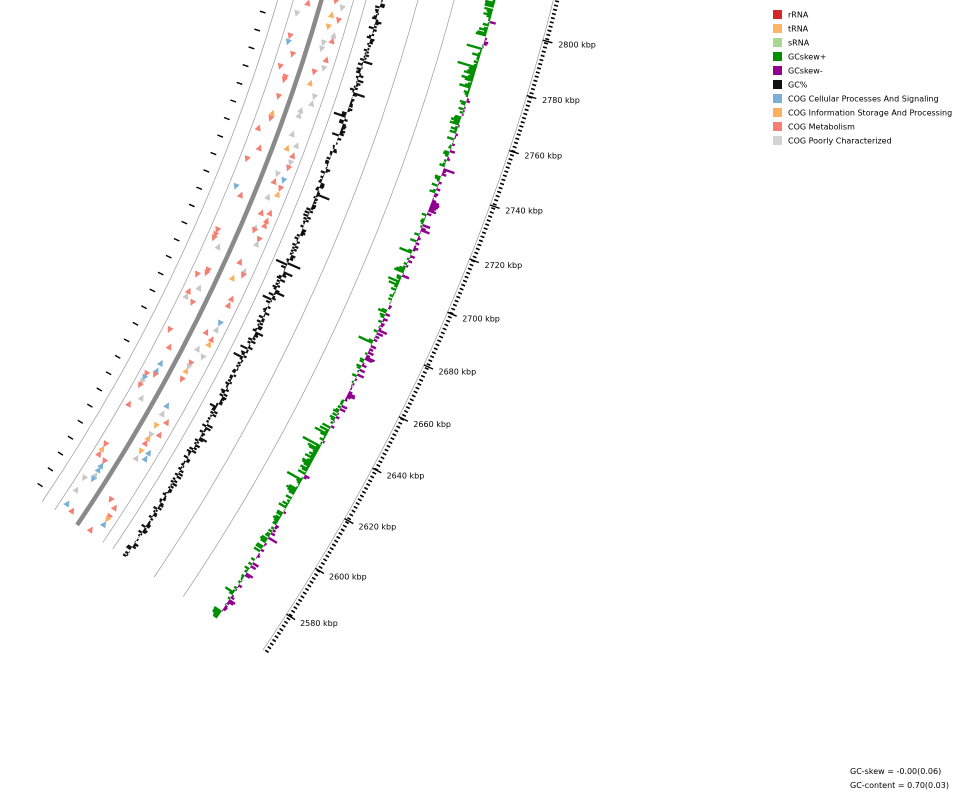 Image resolution: width=960 pixels, height=800 pixels. What do you see at coordinates (348, 577) in the screenshot?
I see `tick-label: 2600 kbp` at bounding box center [348, 577].